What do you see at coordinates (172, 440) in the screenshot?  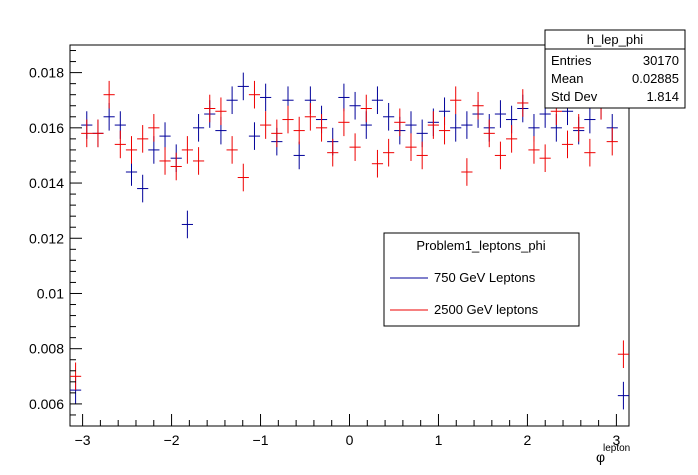 I see `x-tick-label: −2` at bounding box center [172, 440].